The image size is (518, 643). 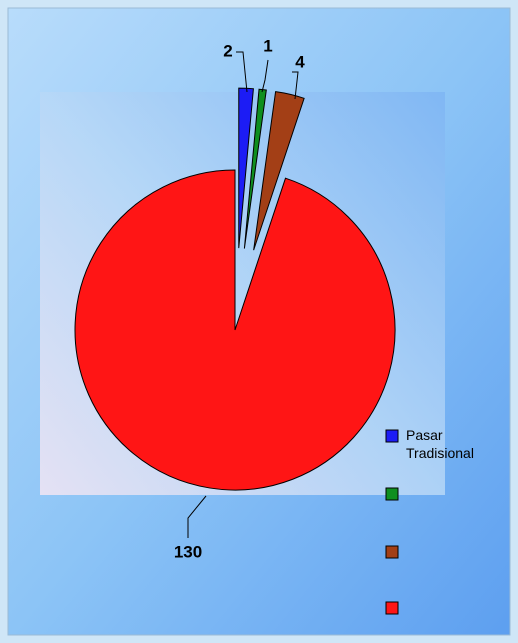 What do you see at coordinates (300, 61) in the screenshot?
I see `data-label: 4` at bounding box center [300, 61].